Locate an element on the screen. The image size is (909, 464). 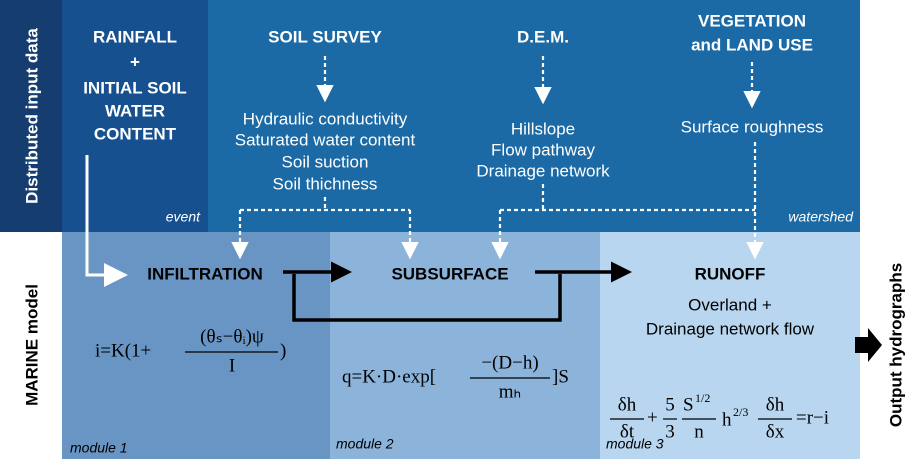
source-item: Surface roughness is located at coordinates (752, 126).